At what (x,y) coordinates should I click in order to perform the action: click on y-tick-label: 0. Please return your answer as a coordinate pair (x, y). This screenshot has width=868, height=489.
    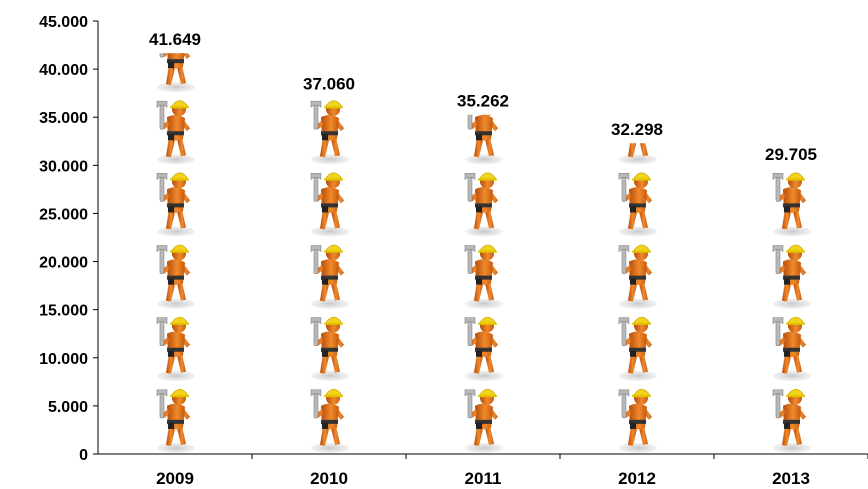
    Looking at the image, I should click on (83, 455).